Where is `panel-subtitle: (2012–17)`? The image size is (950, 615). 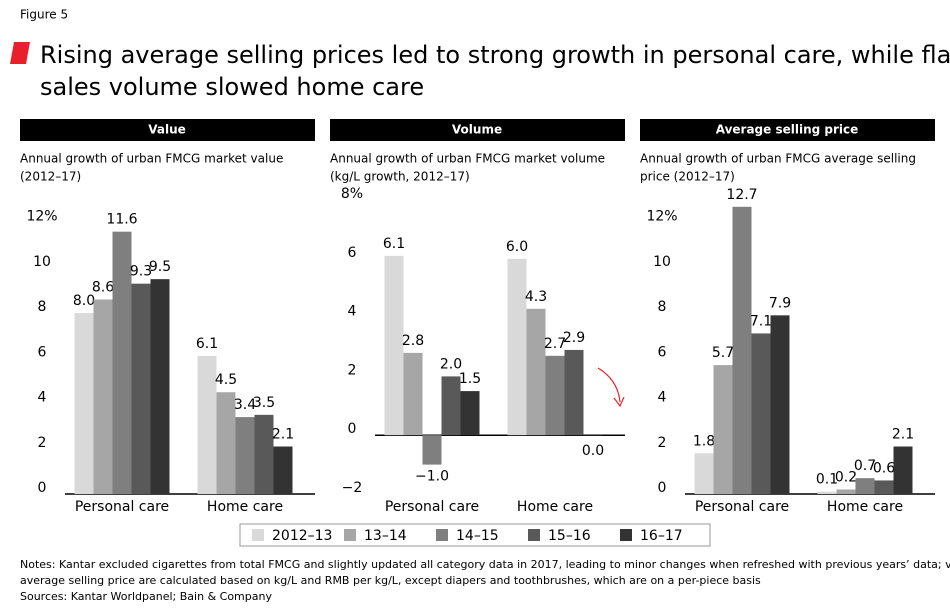 panel-subtitle: (2012–17) is located at coordinates (50, 177).